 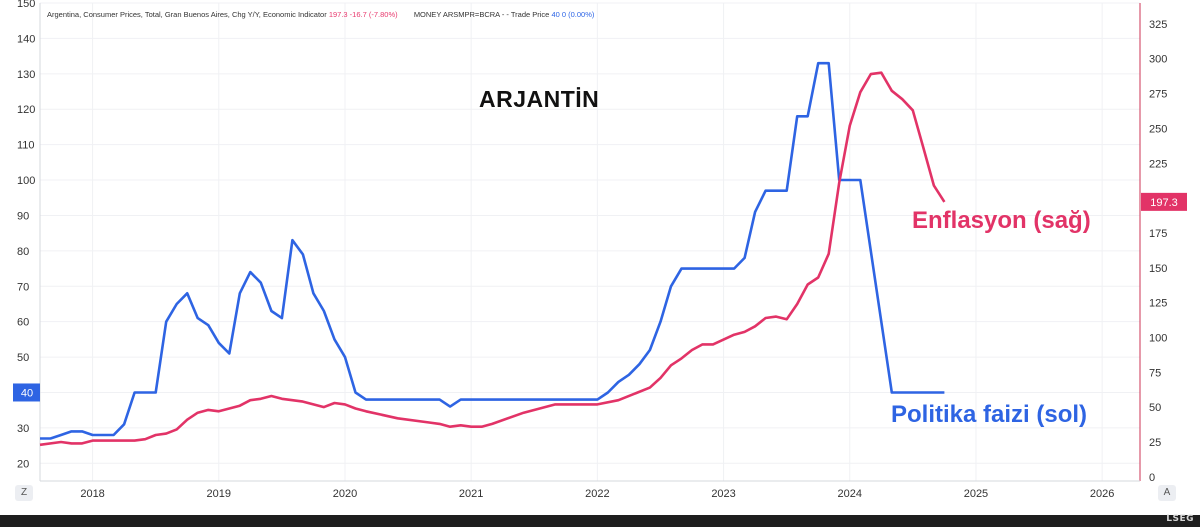 What do you see at coordinates (1158, 95) in the screenshot?
I see `right-axis-tick-label: 275` at bounding box center [1158, 95].